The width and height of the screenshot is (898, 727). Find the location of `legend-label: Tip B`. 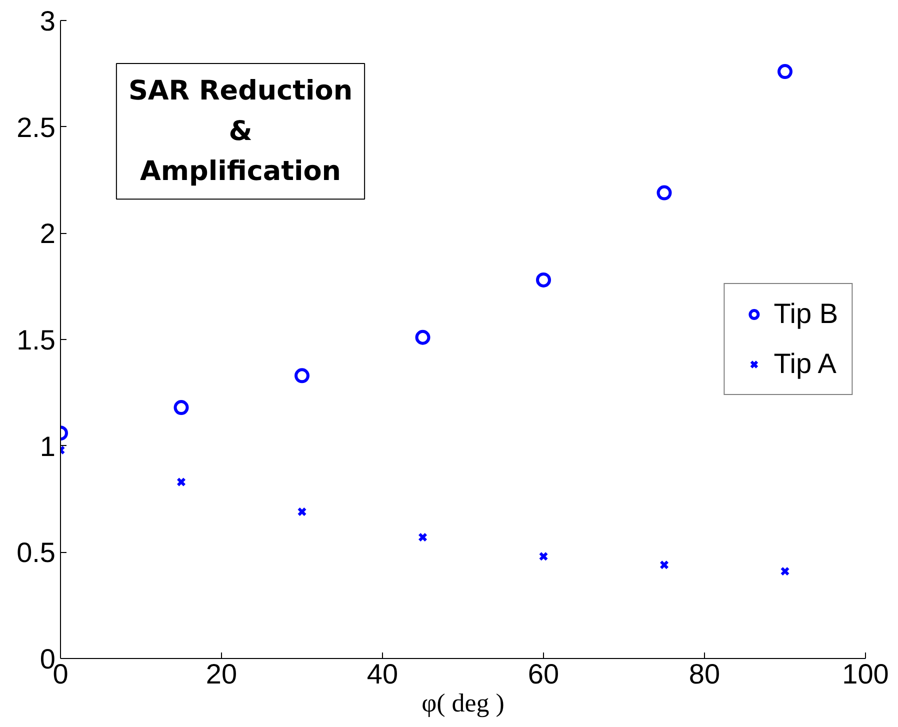

legend-label: Tip B is located at coordinates (806, 314).